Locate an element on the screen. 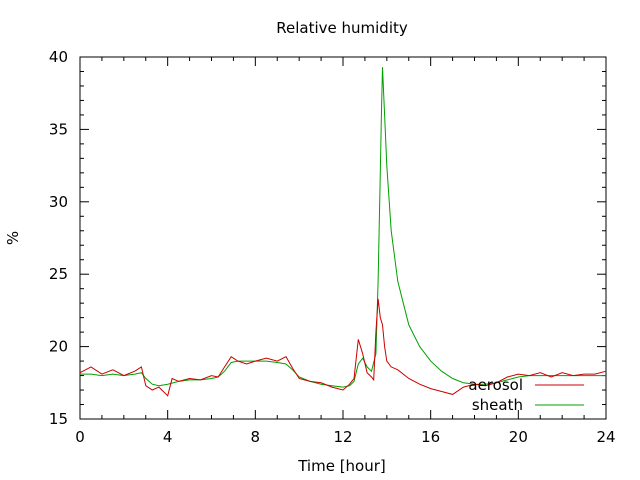 Image resolution: width=640 pixels, height=480 pixels. y-tick-label: 25 is located at coordinates (58, 274).